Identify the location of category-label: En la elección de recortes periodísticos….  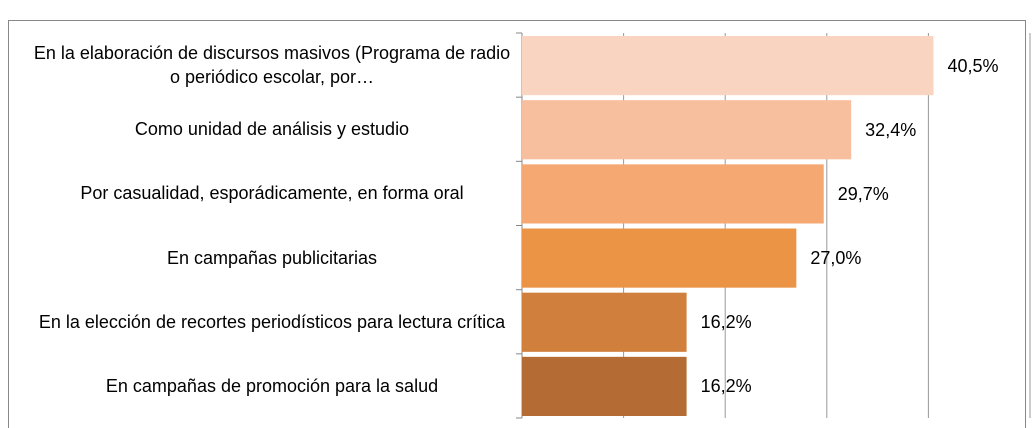
(272, 321).